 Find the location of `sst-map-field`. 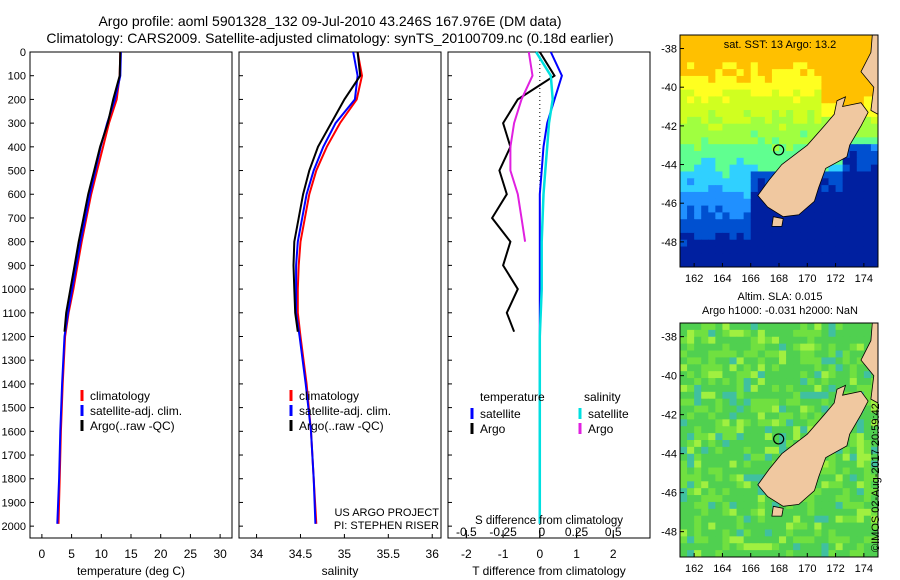

sst-map-field is located at coordinates (779, 151).